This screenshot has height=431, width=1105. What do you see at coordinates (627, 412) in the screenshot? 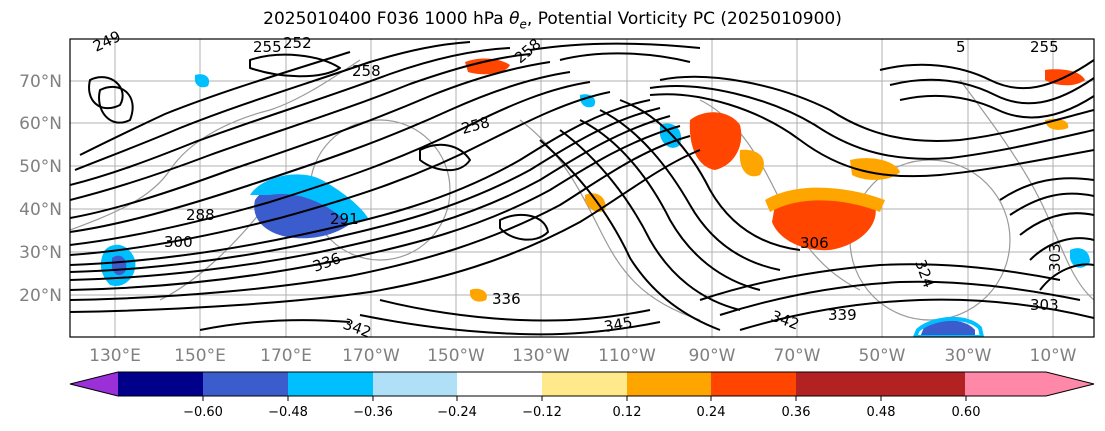
I see `colorbar-tick-label: 0.12` at bounding box center [627, 412].